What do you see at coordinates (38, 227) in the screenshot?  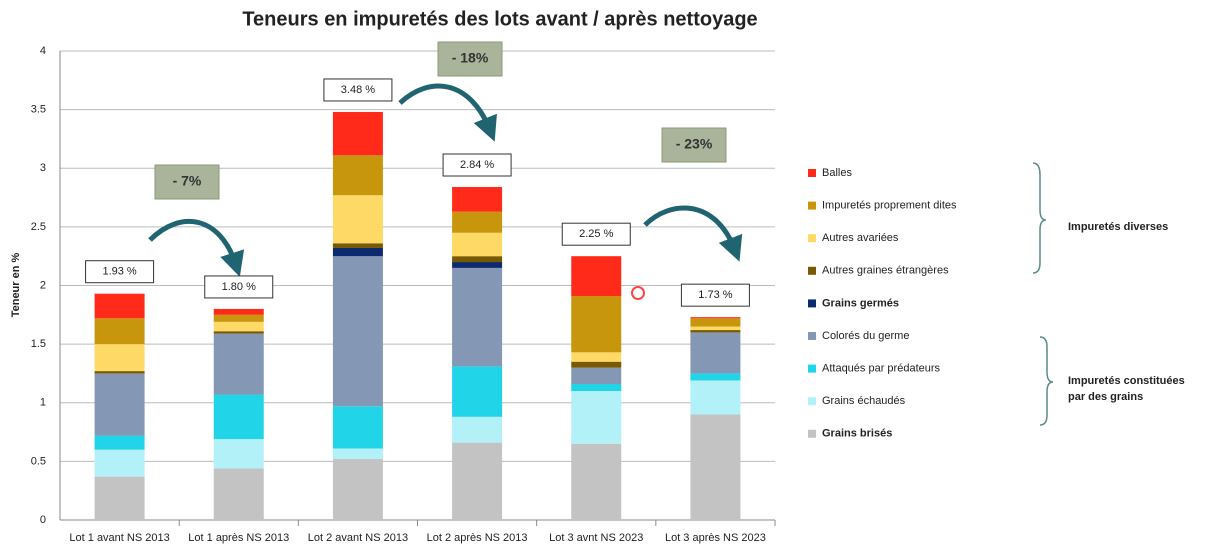 I see `y-tick-label: 2.5` at bounding box center [38, 227].